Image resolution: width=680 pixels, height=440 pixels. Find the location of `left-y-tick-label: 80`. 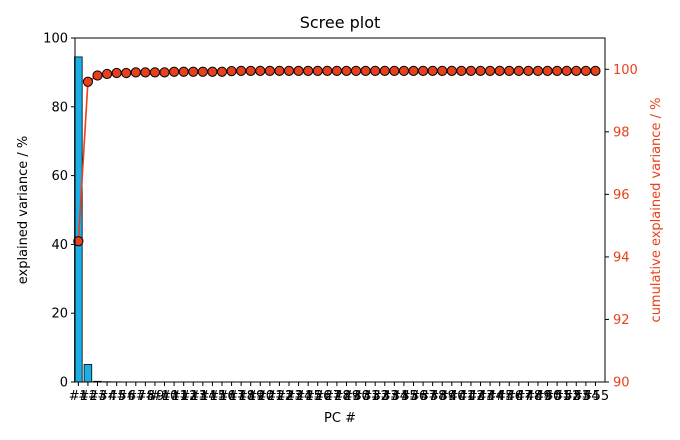

left-y-tick-label: 80 is located at coordinates (59, 107).